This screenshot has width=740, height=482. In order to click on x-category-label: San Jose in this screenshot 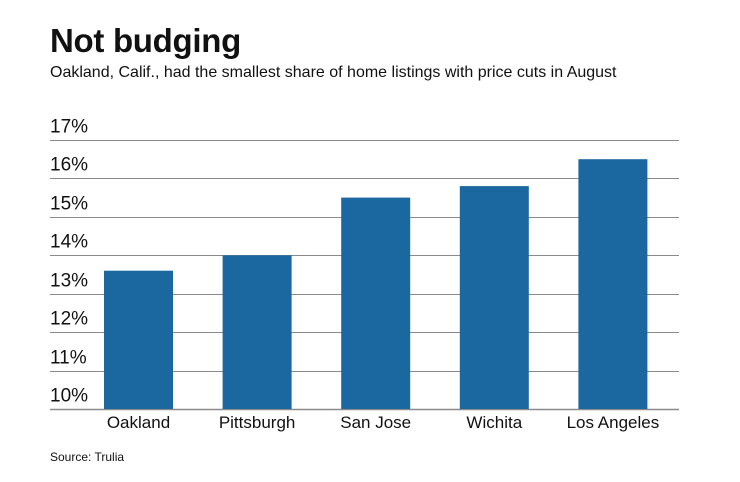, I will do `click(375, 422)`.